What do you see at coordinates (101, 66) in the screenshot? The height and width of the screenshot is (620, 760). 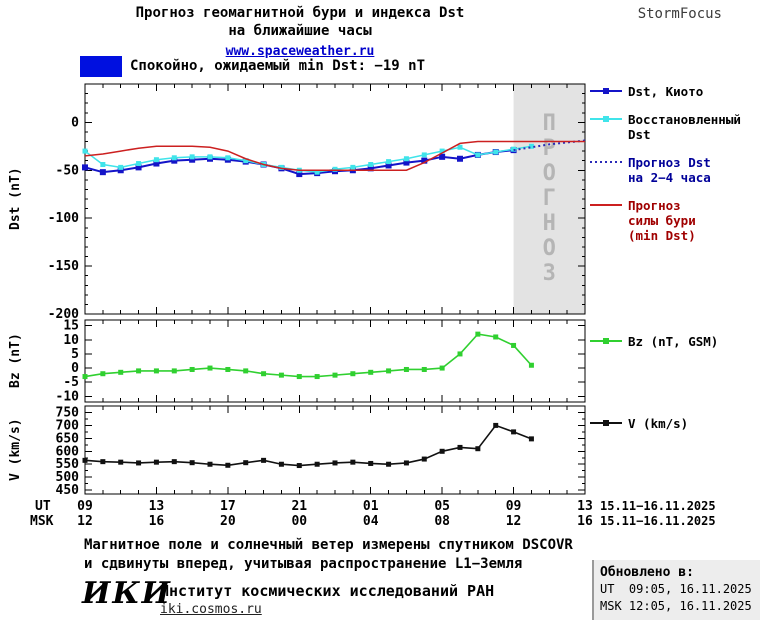 I see `status-swatch` at bounding box center [101, 66].